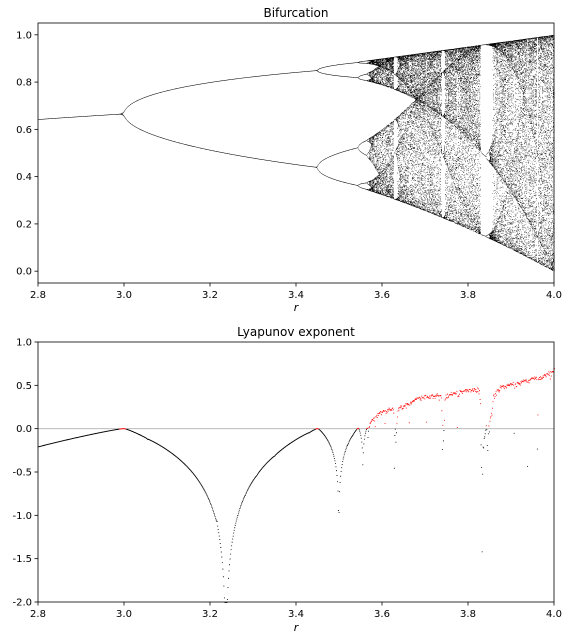 The image size is (568, 640). What do you see at coordinates (24, 83) in the screenshot?
I see `y-tick-label: 0.8` at bounding box center [24, 83].